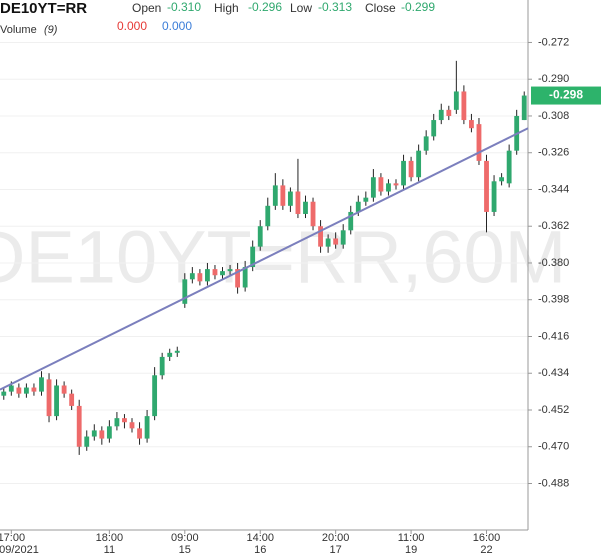 This screenshot has height=558, width=601. Describe the element at coordinates (553, 263) in the screenshot. I see `y-tick-label: -0.380` at that location.